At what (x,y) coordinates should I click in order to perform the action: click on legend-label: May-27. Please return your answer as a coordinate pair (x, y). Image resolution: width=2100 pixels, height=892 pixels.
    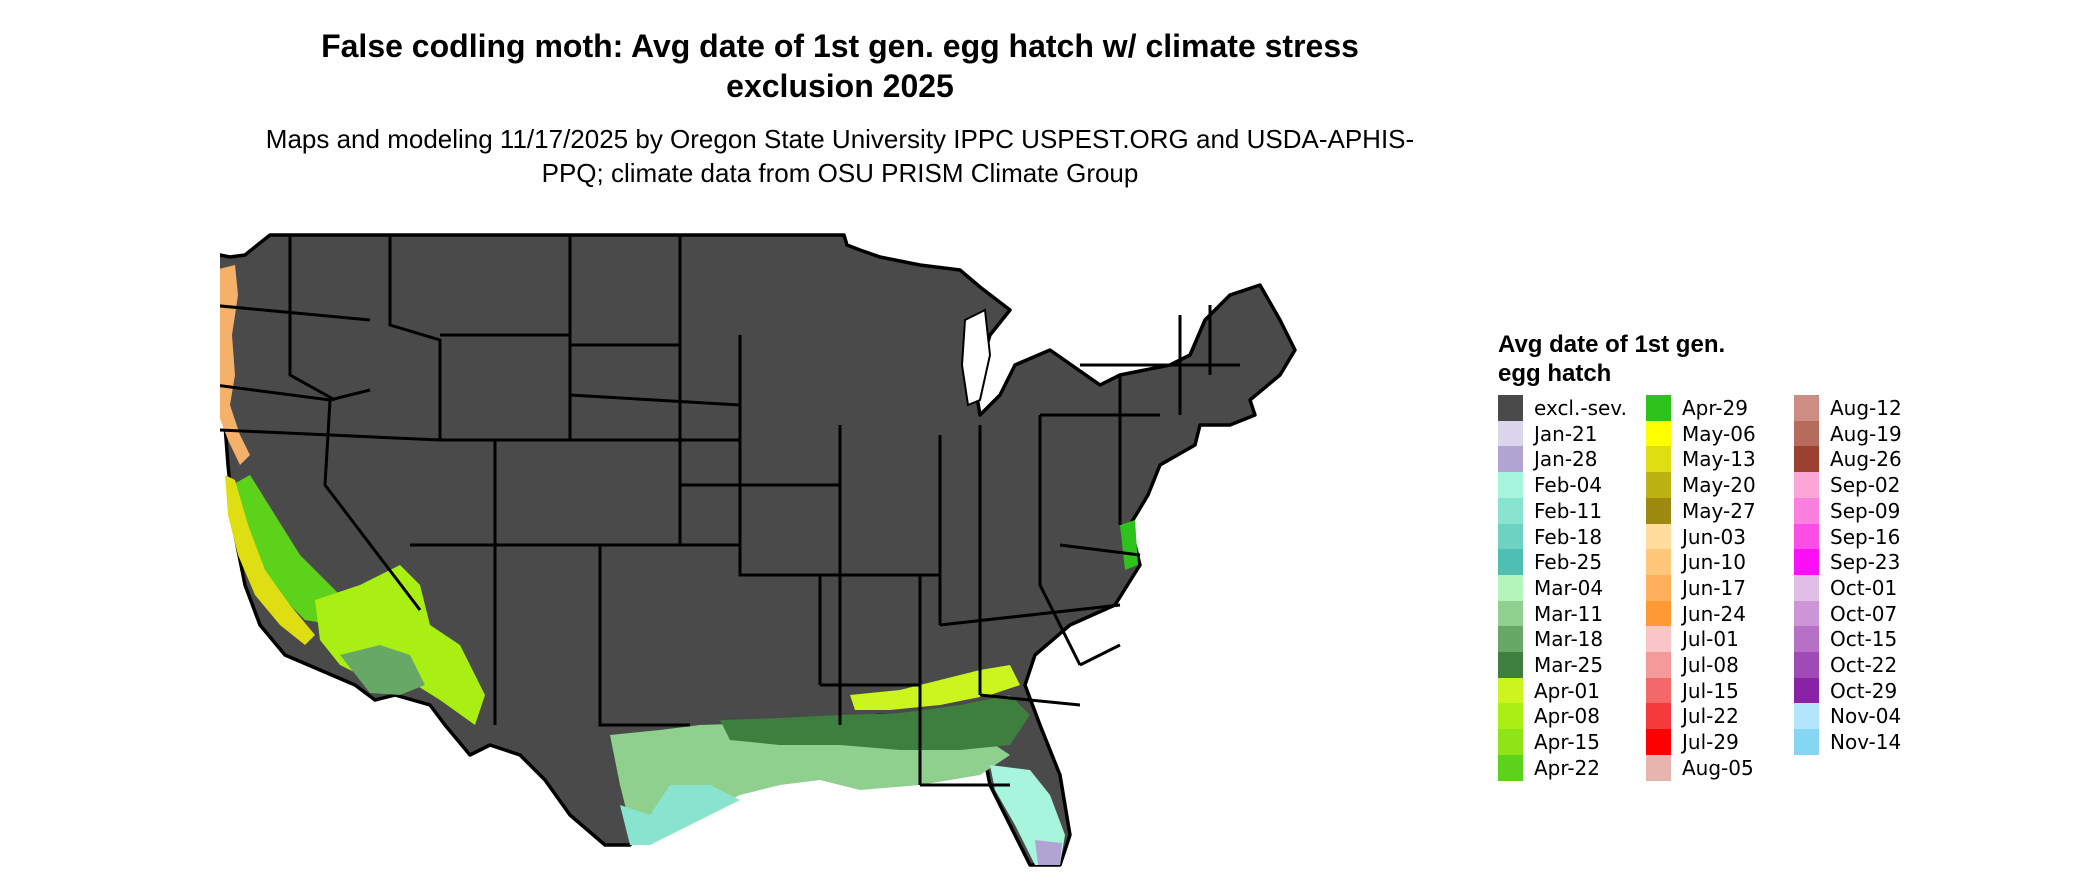
    Looking at the image, I should click on (1719, 510).